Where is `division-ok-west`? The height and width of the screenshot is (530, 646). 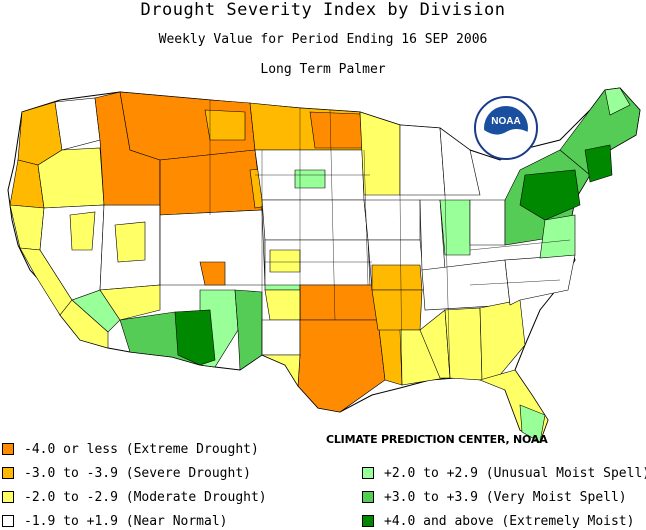 division-ok-west is located at coordinates (282, 305).